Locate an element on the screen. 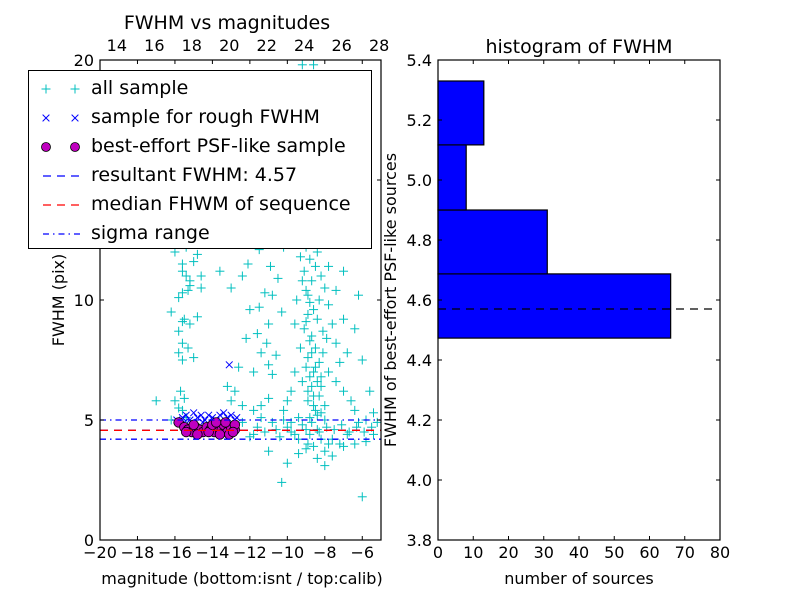 The height and width of the screenshot is (600, 800). left-y-axis-label: FWHM (pix) is located at coordinates (58, 300).